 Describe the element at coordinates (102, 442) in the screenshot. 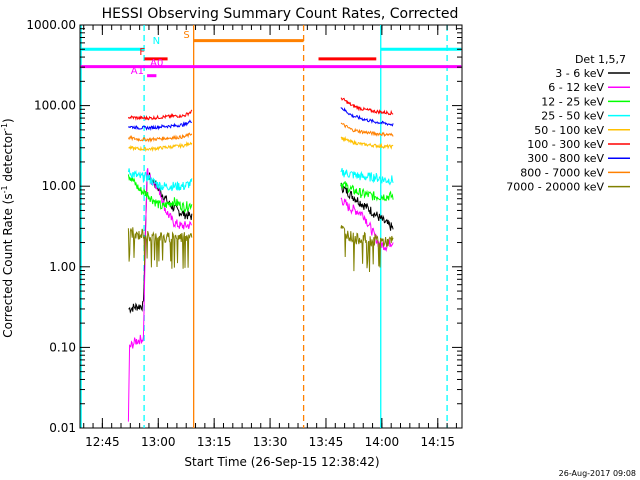

I see `x-tick-label: 12:45` at that location.